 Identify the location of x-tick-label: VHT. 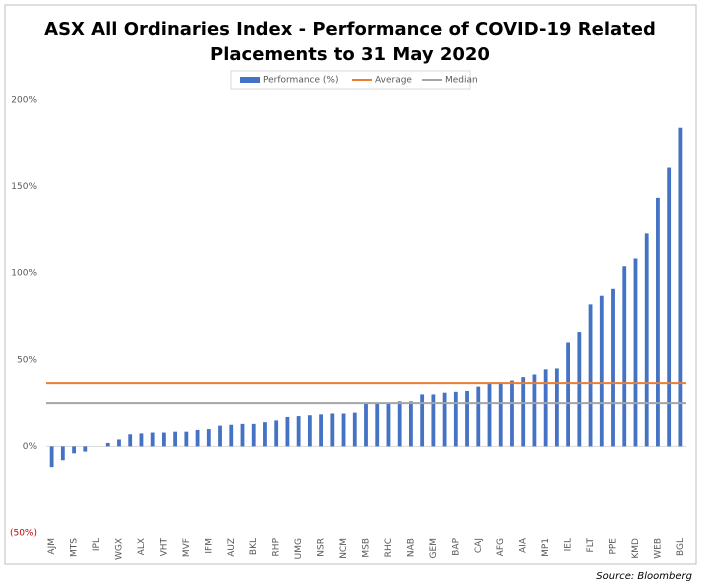
(164, 546).